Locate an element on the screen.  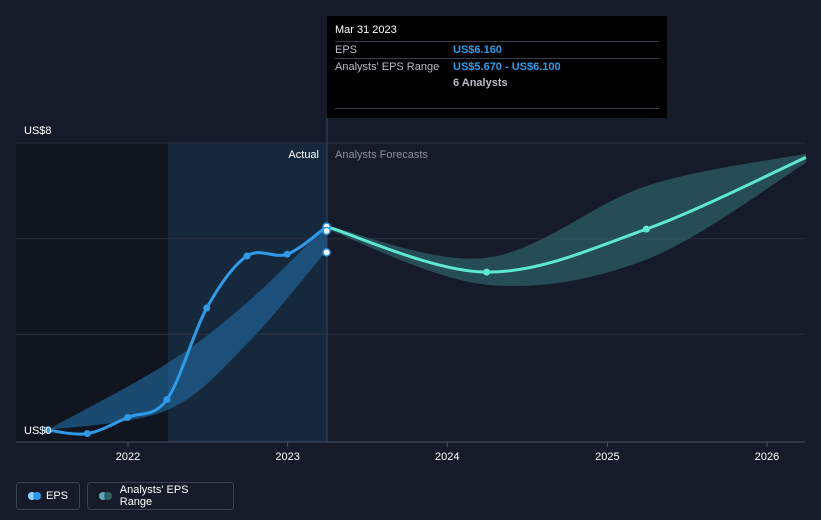
x-tick-label: 2025 is located at coordinates (607, 457).